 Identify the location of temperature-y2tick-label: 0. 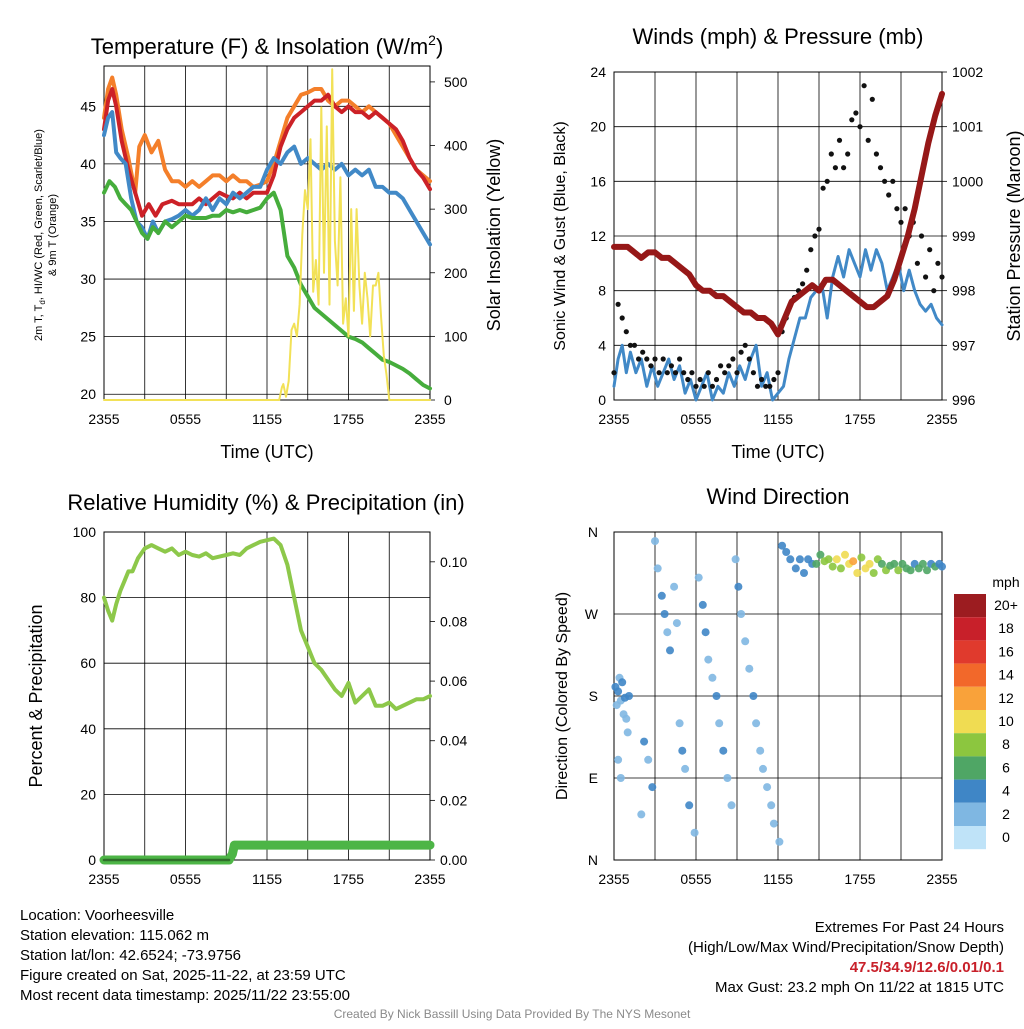
(448, 400).